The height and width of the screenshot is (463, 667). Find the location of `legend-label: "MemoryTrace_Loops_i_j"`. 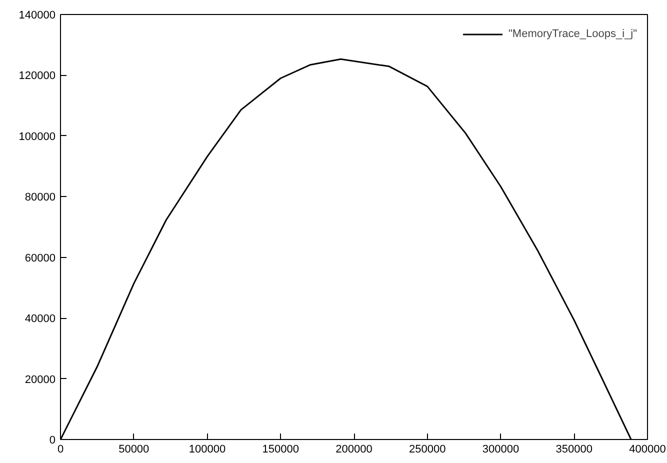

legend-label: "MemoryTrace_Loops_i_j" is located at coordinates (572, 34).